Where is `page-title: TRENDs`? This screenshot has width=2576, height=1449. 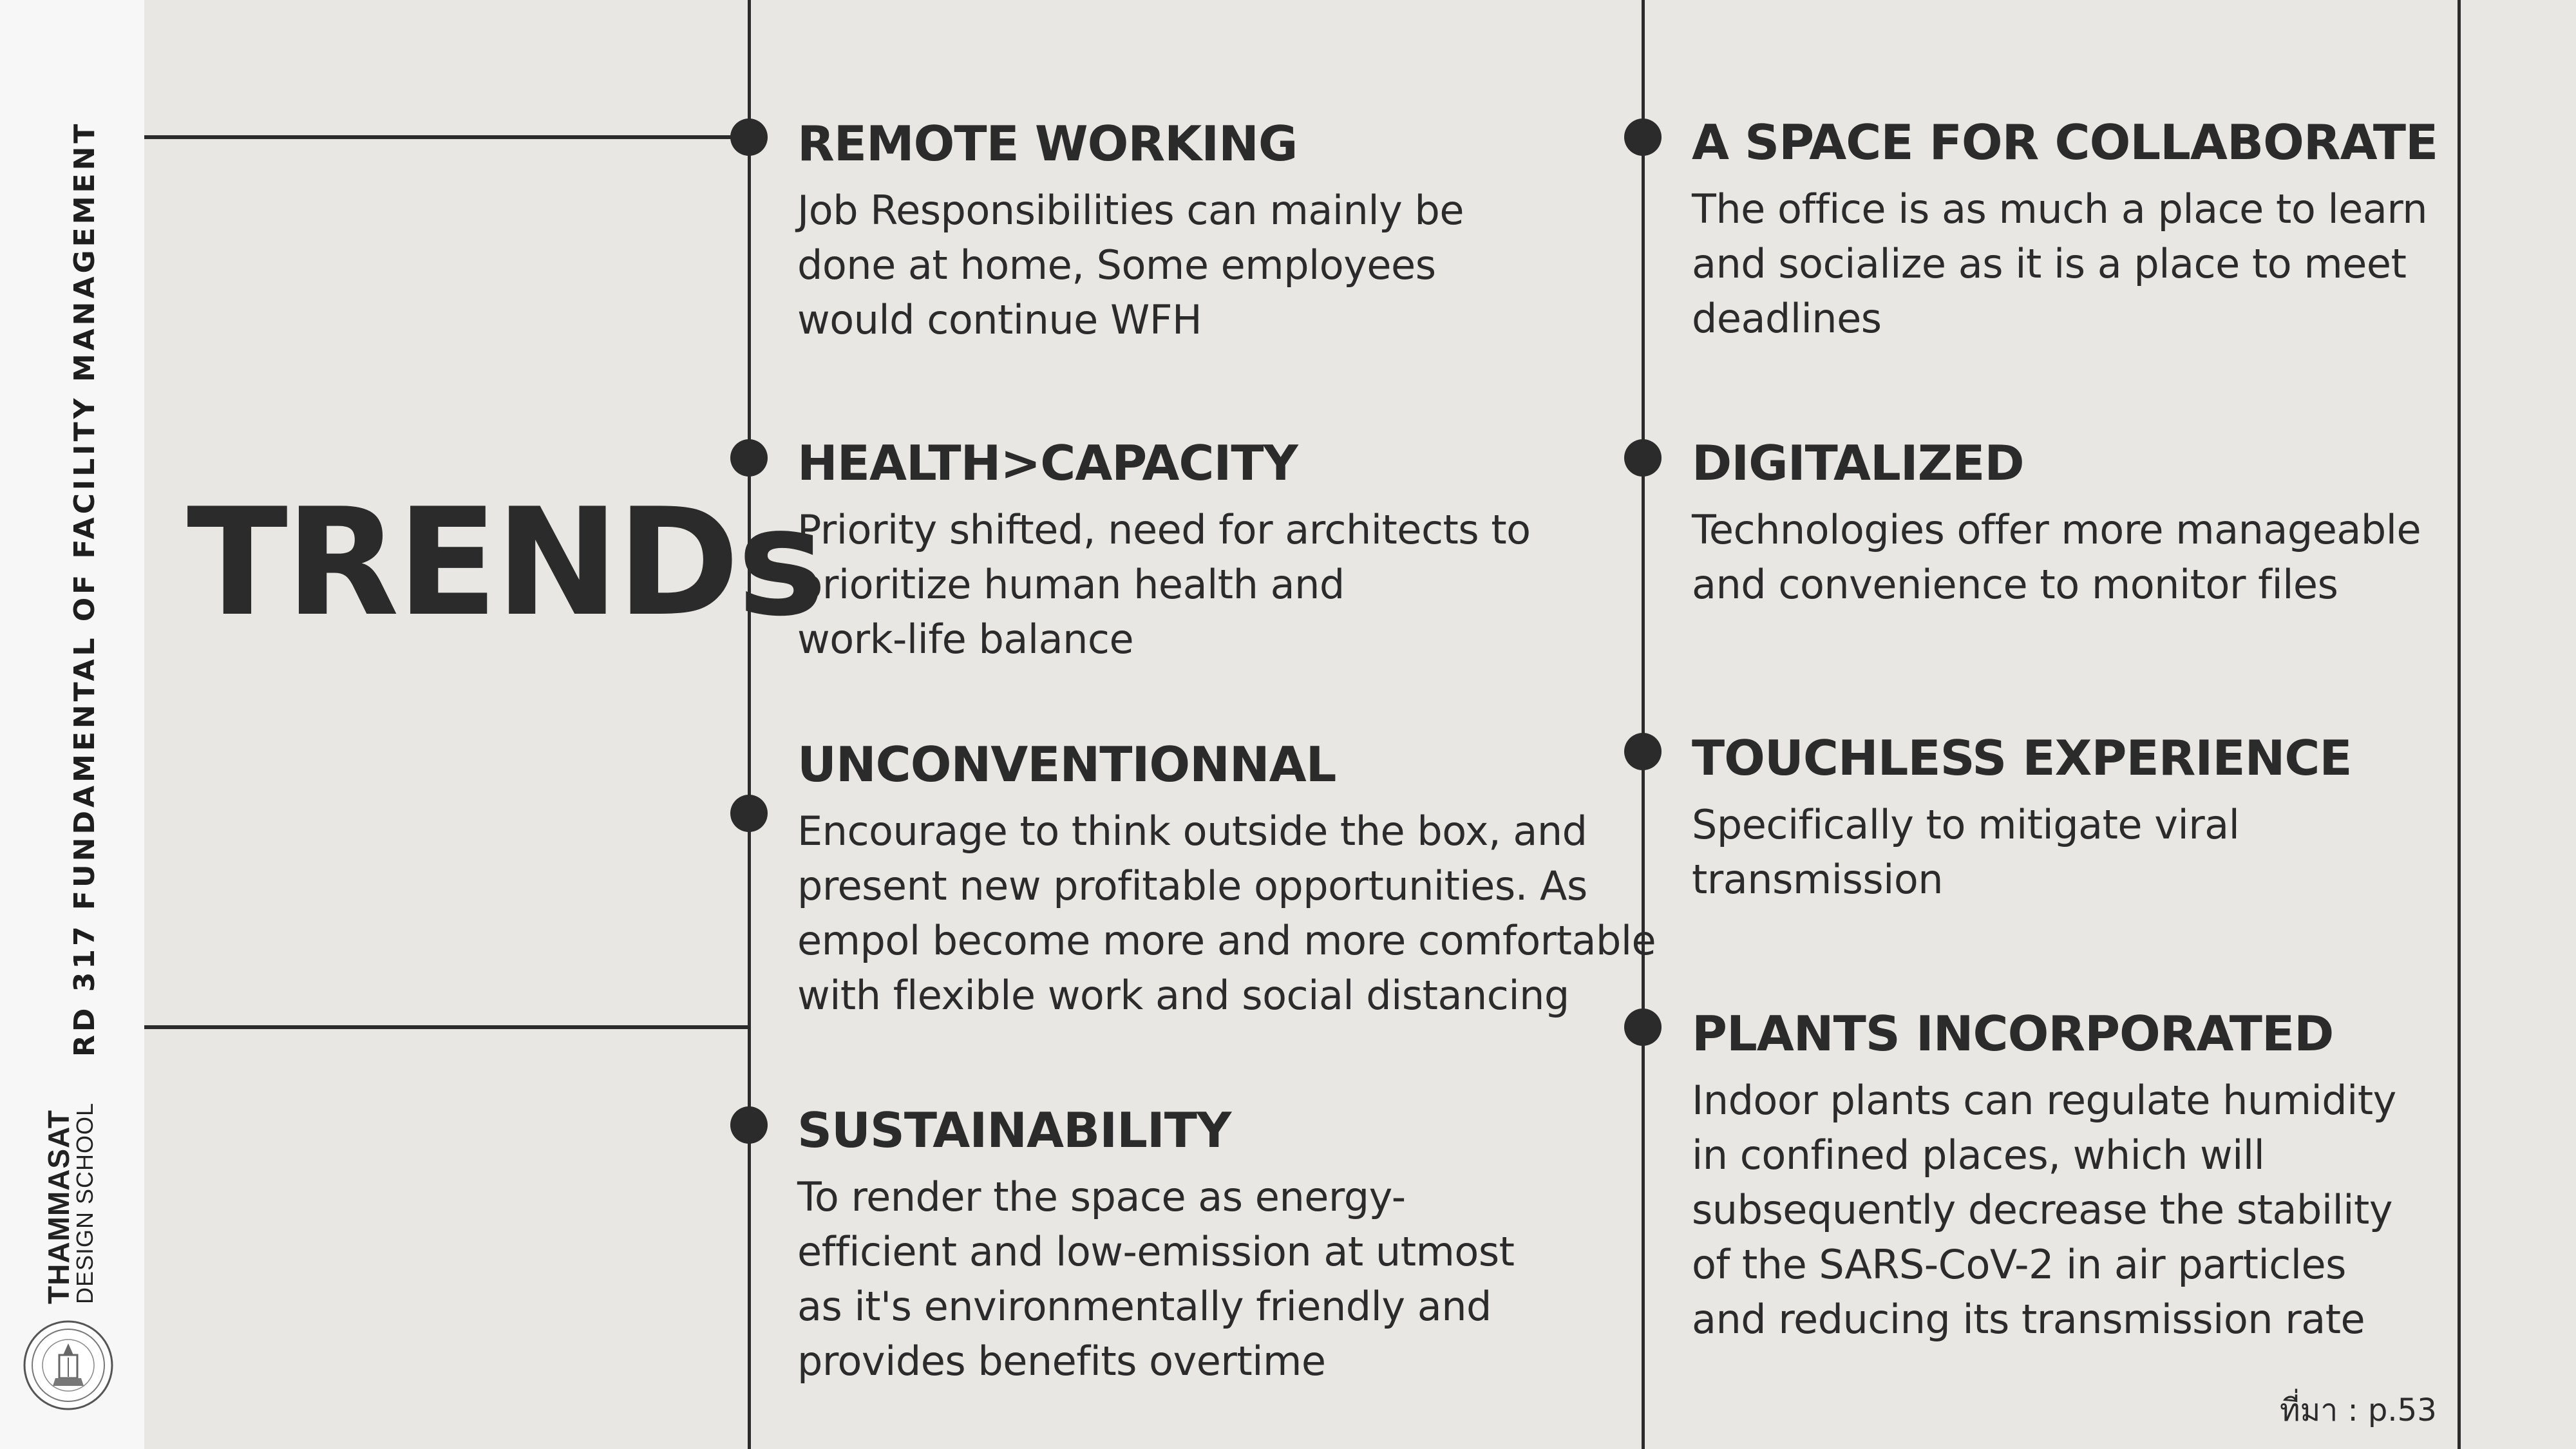 page-title: TRENDs is located at coordinates (506, 563).